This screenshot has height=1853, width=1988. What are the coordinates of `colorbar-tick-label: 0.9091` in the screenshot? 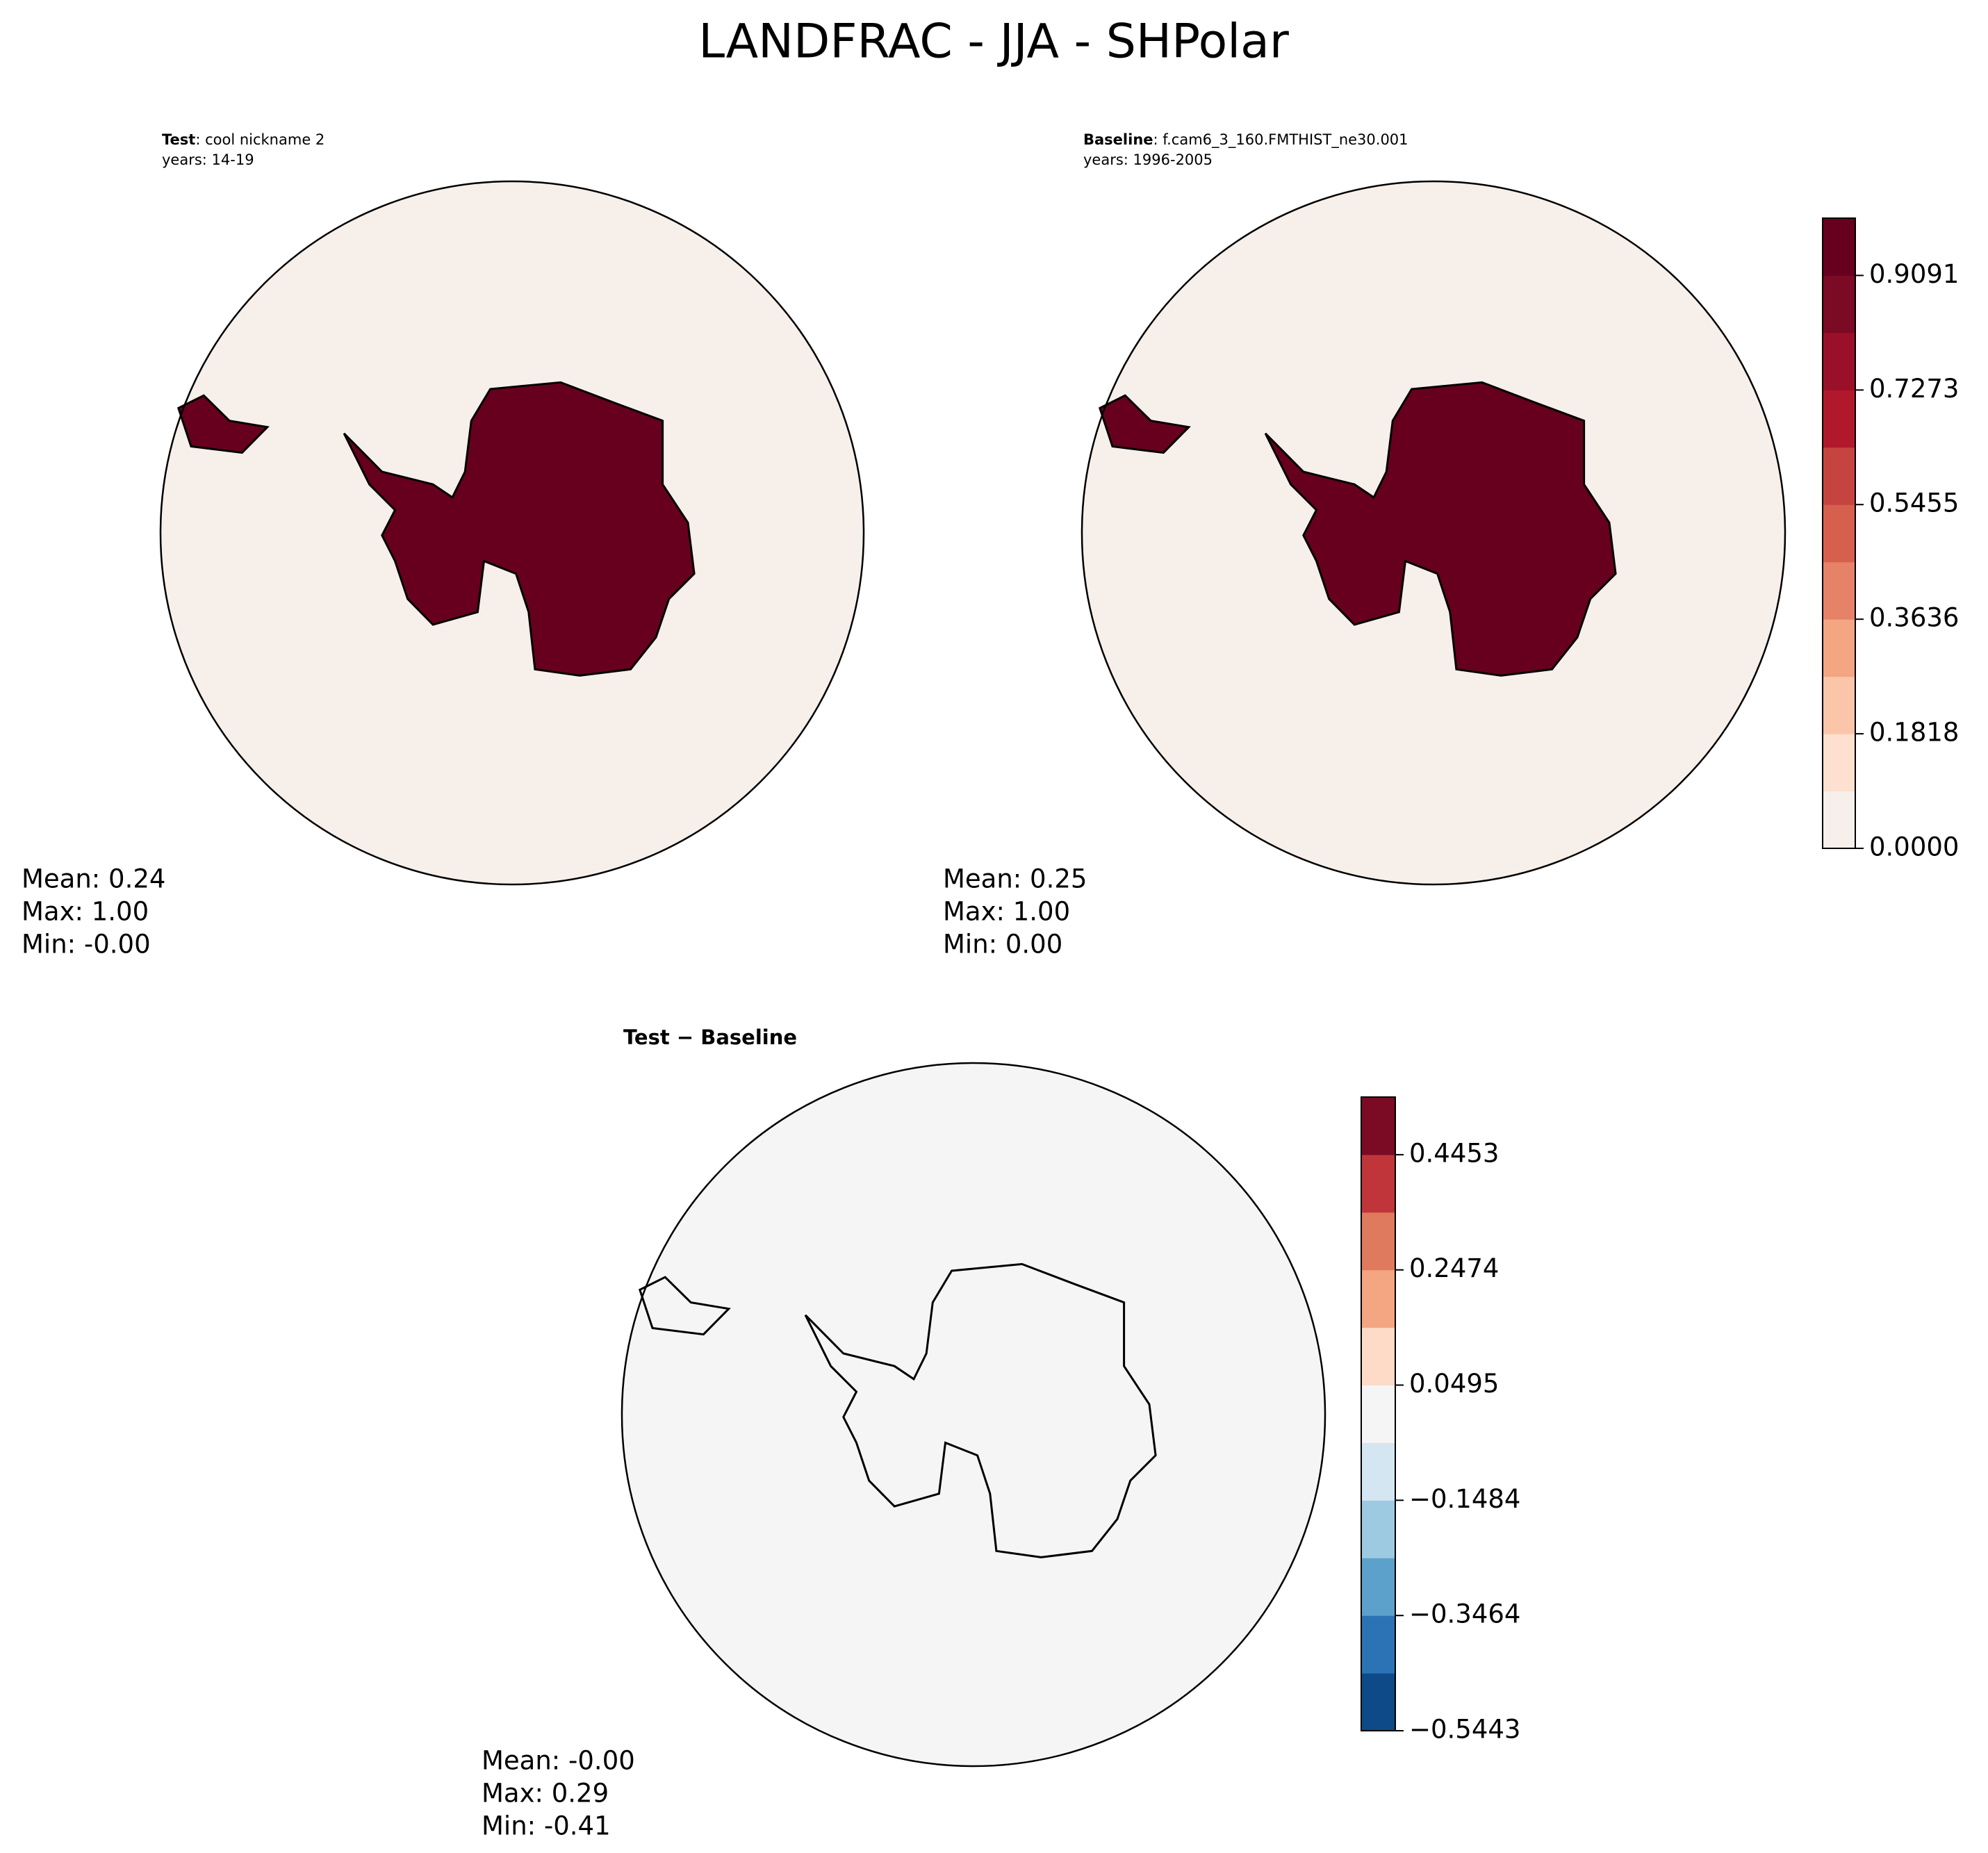 It's located at (1914, 274).